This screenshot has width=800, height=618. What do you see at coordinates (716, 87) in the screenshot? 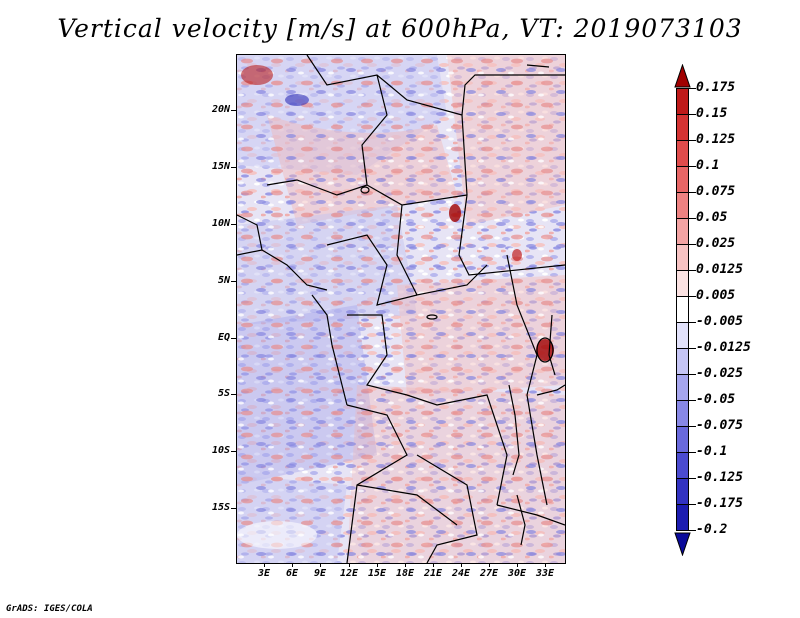
I see `colorbar-label-0.175: 0.175` at bounding box center [716, 87].